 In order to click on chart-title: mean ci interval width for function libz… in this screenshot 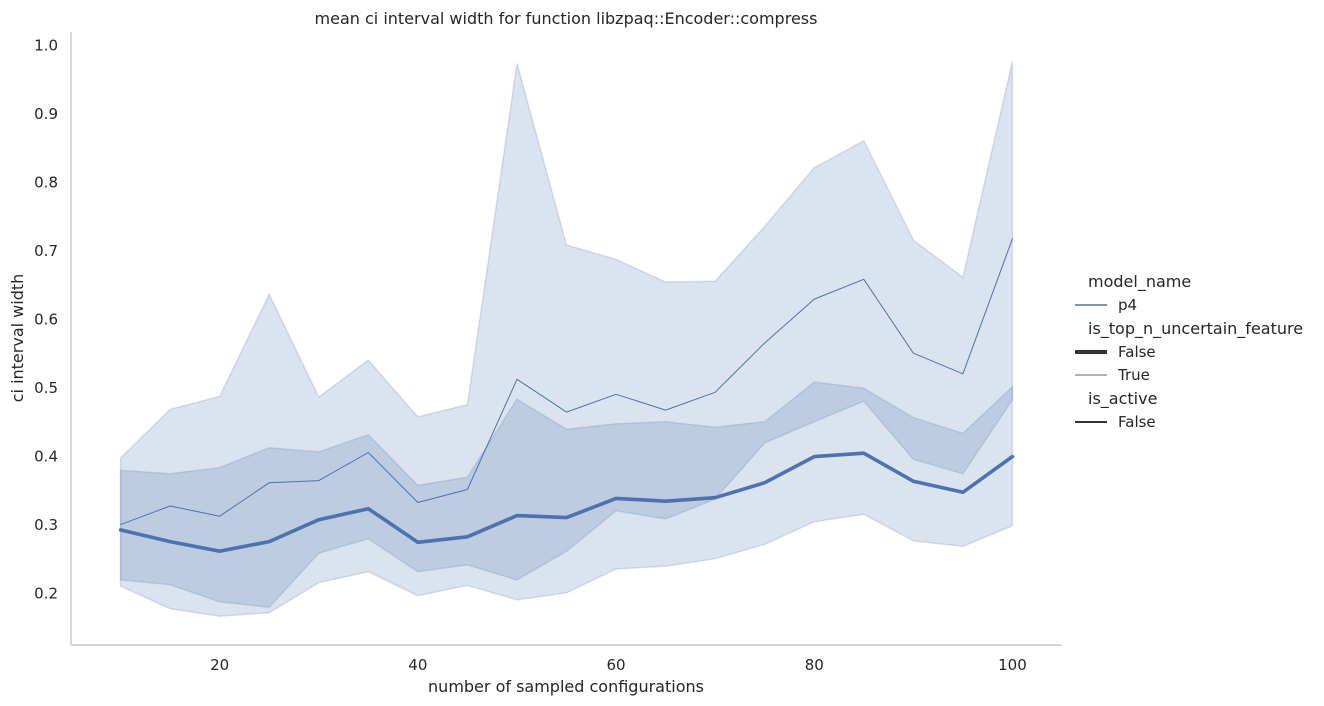, I will do `click(566, 18)`.